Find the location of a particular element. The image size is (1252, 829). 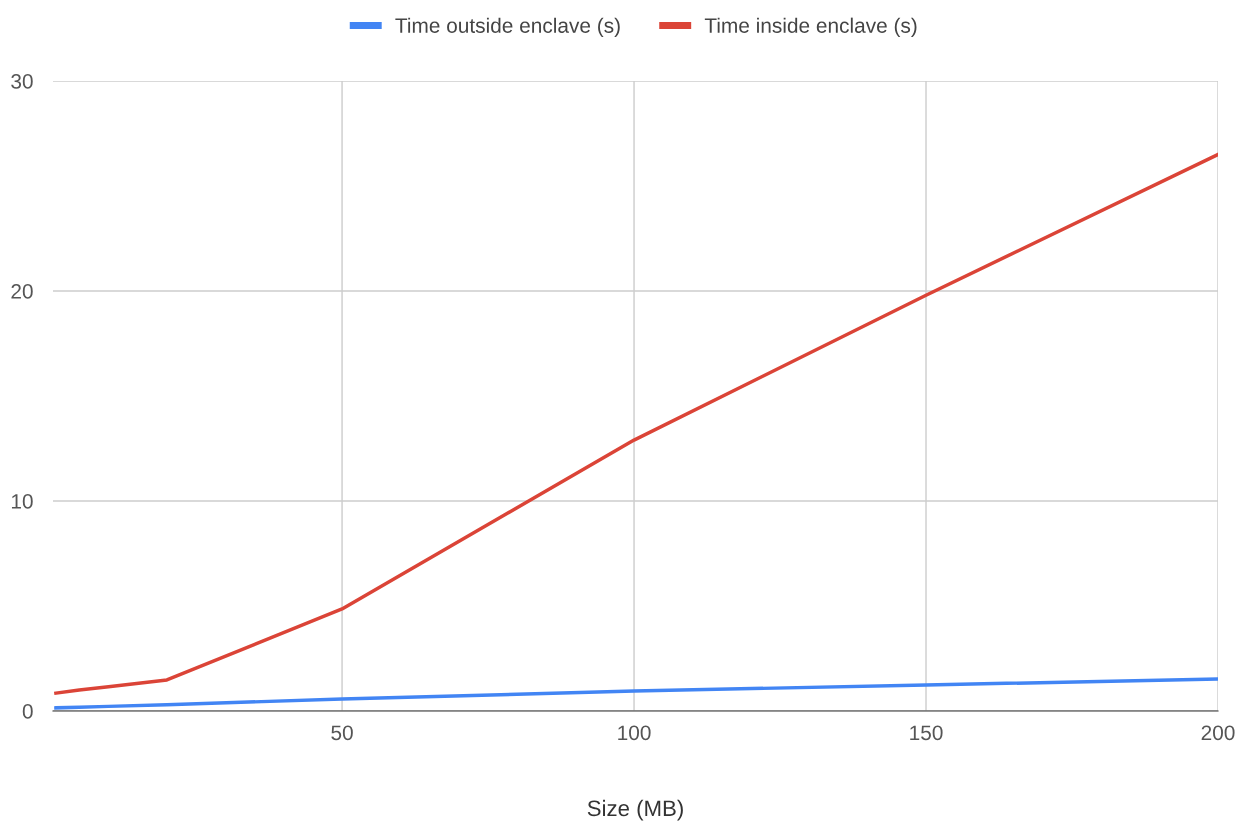

legend-label: Time outside enclave (s) is located at coordinates (507, 27).